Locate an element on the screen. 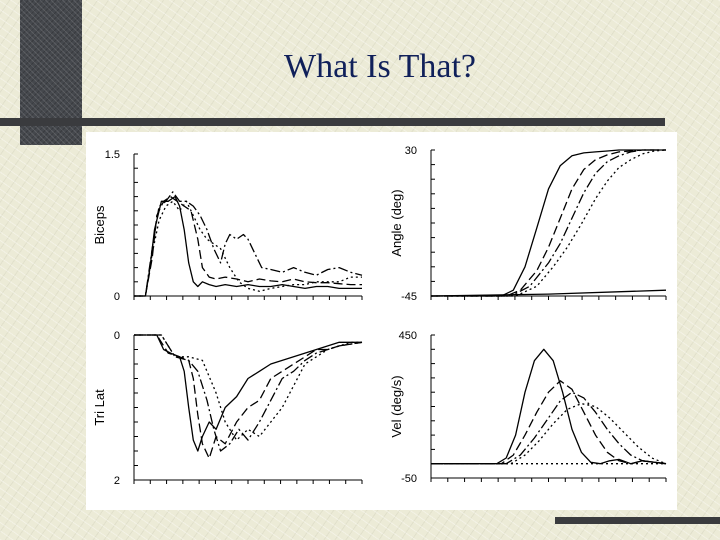 The width and height of the screenshot is (720, 540). y-axis-label: Tri Lat is located at coordinates (99, 407).